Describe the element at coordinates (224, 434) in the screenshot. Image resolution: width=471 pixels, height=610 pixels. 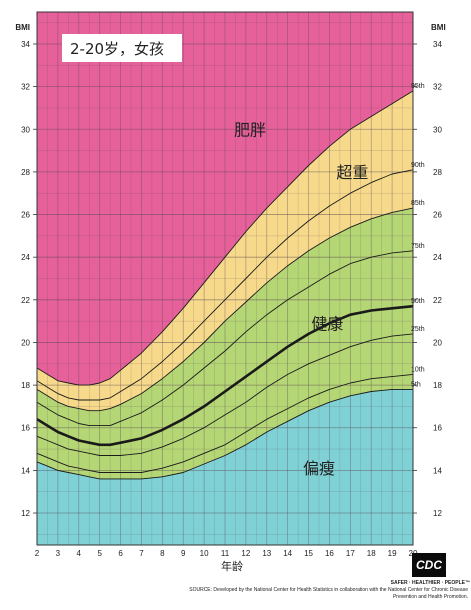
I see `percentile-curve-5th` at that location.